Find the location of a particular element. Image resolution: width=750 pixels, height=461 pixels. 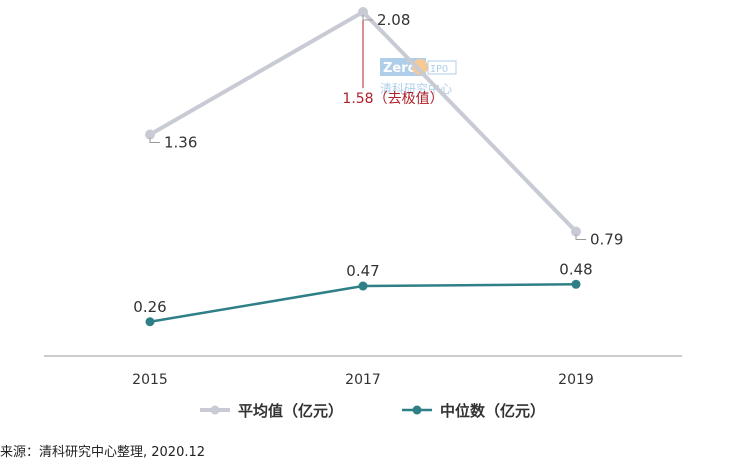

svg-text: IPO is located at coordinates (439, 69).